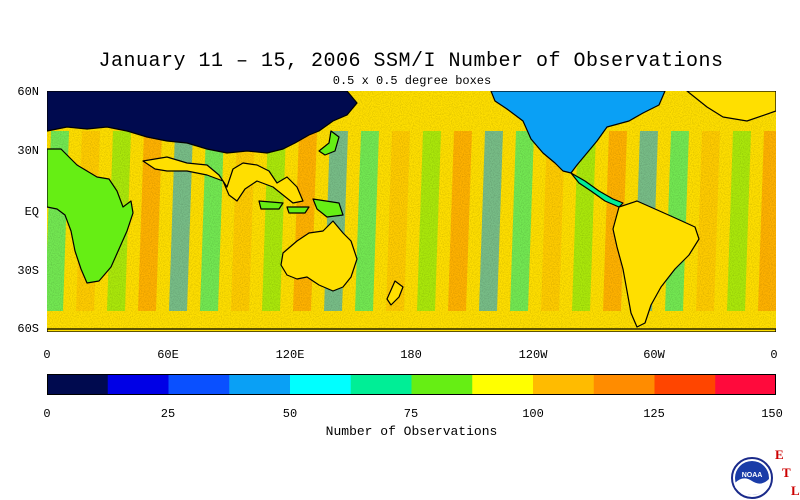  I want to click on land-new-zealand, so click(395, 293).